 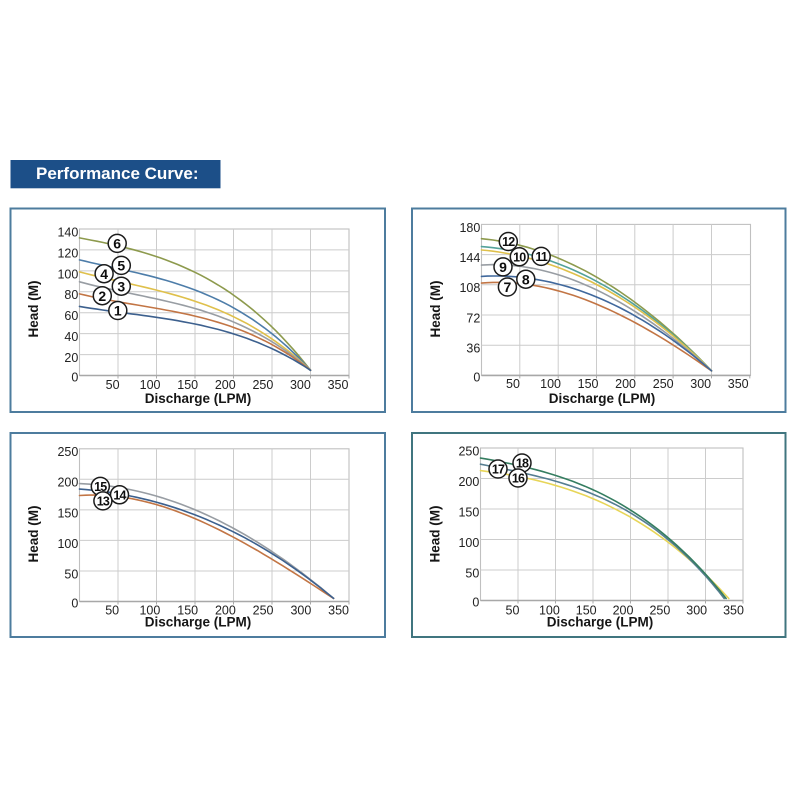 What do you see at coordinates (519, 258) in the screenshot?
I see `svg-text: 10` at bounding box center [519, 258].